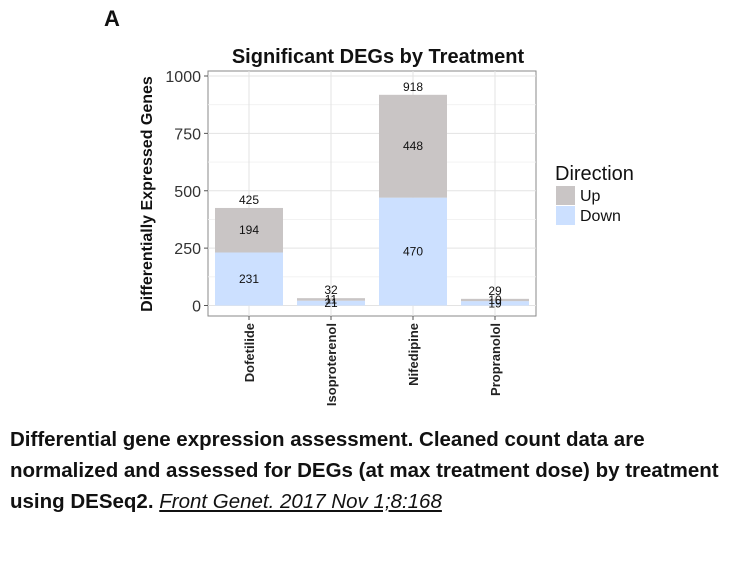  I want to click on bar-up-isoproterenol, so click(331, 299).